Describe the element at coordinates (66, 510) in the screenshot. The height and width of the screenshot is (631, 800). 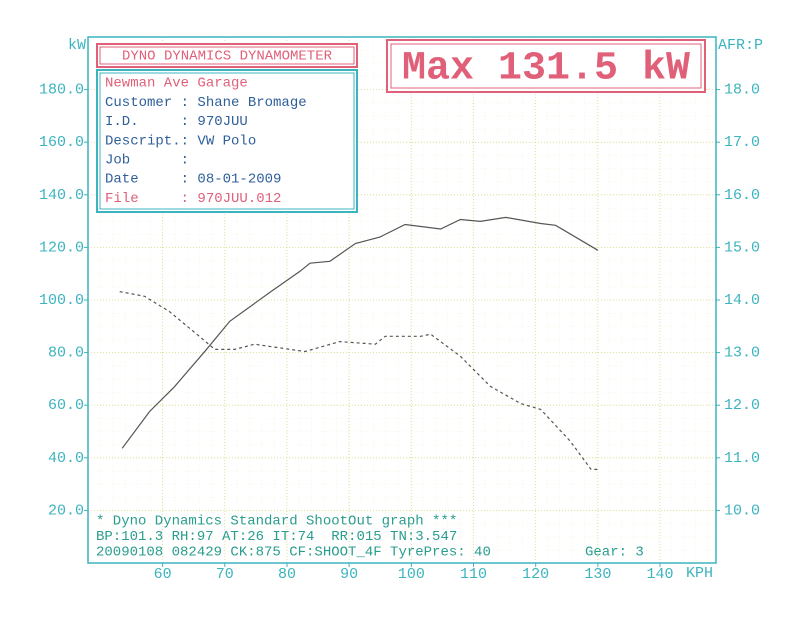
I see `y-tick-label: 20.0` at that location.